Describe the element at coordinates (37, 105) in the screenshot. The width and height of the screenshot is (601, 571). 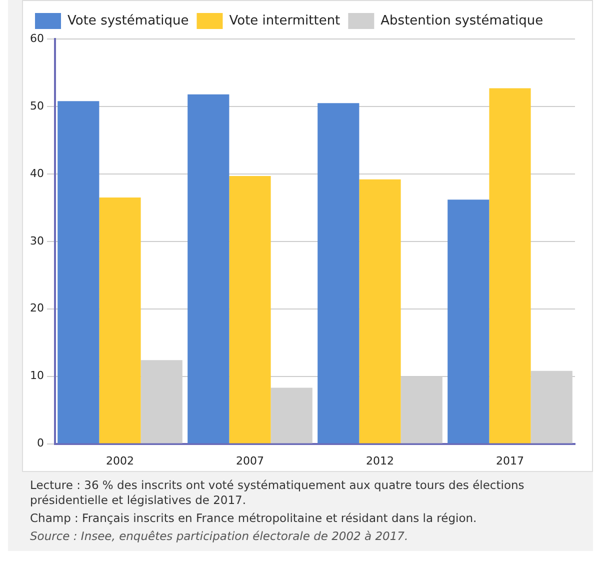
I see `y-tick-label: 50` at that location.